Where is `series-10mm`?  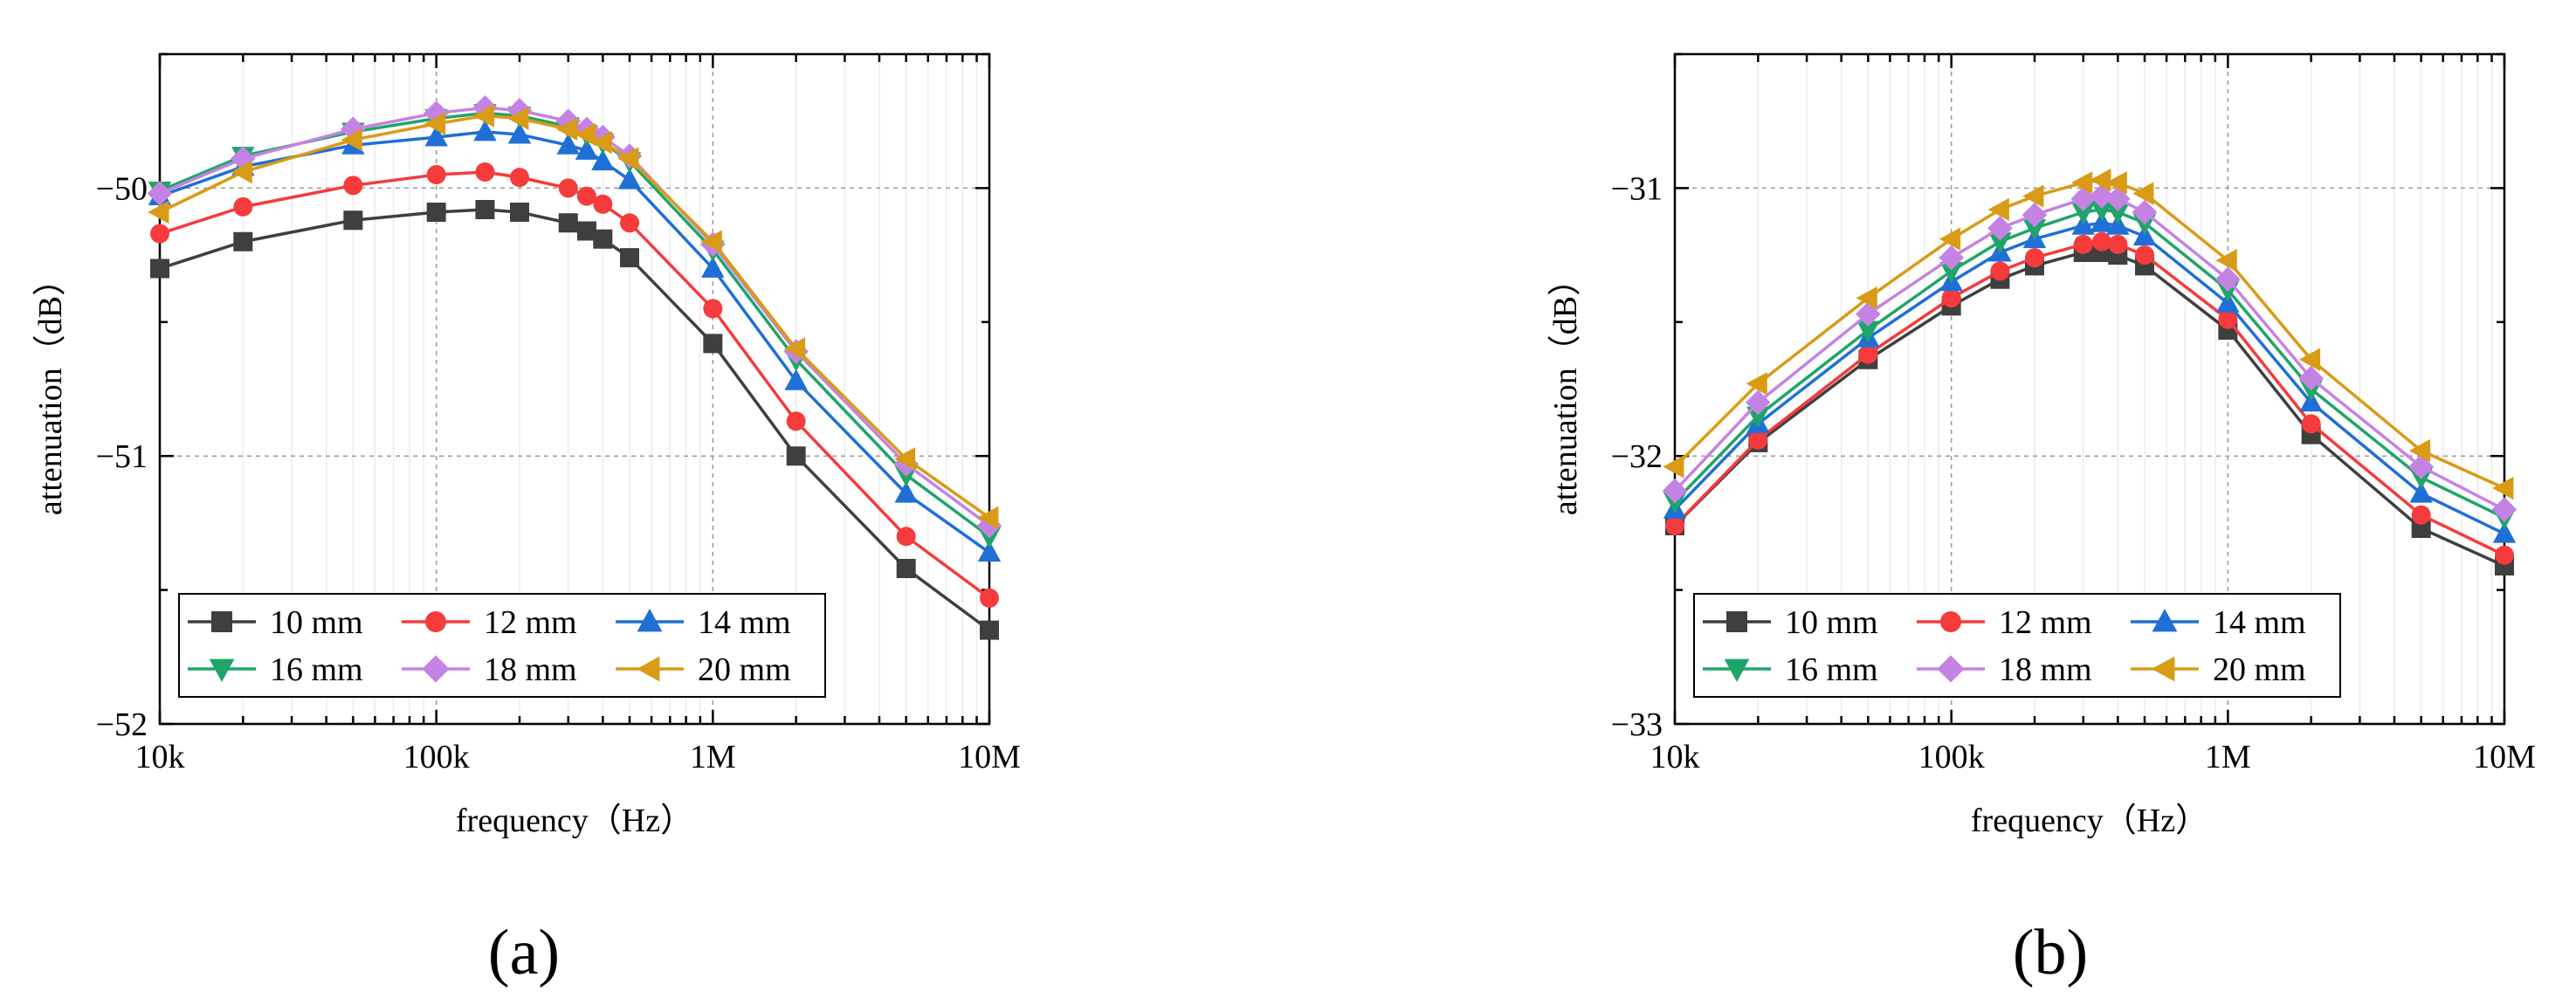
series-10mm is located at coordinates (574, 419).